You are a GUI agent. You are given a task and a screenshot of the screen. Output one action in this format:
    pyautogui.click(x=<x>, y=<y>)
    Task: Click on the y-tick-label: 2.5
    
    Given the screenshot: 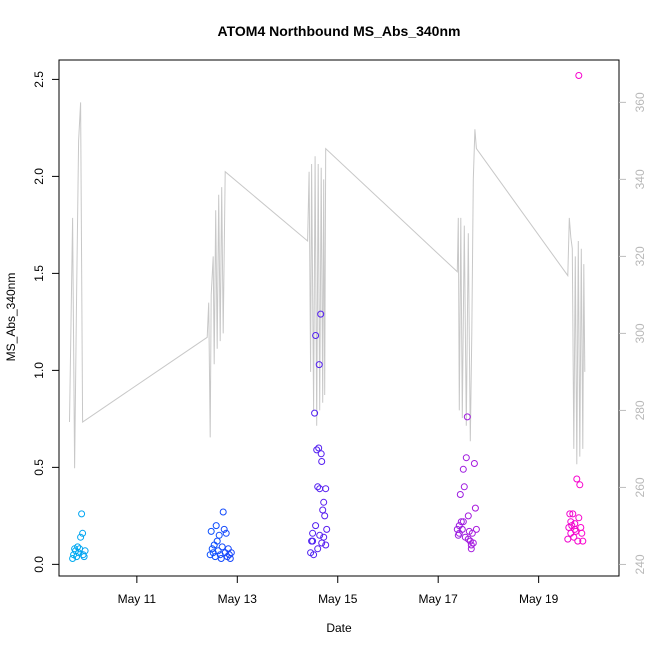 What is the action you would take?
    pyautogui.click(x=39, y=79)
    